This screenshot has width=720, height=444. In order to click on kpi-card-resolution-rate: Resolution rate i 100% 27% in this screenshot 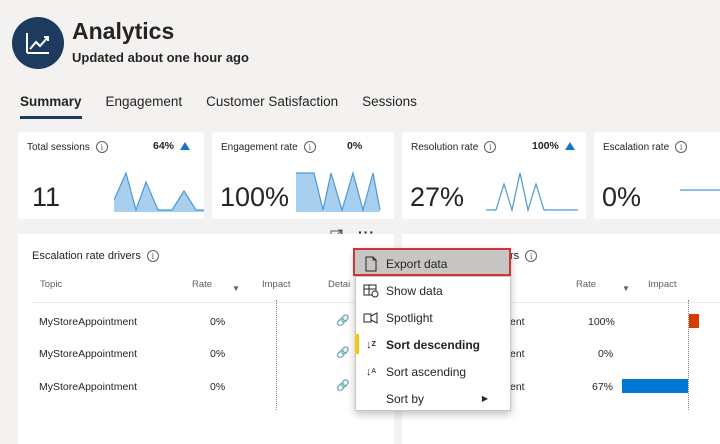, I will do `click(494, 175)`.